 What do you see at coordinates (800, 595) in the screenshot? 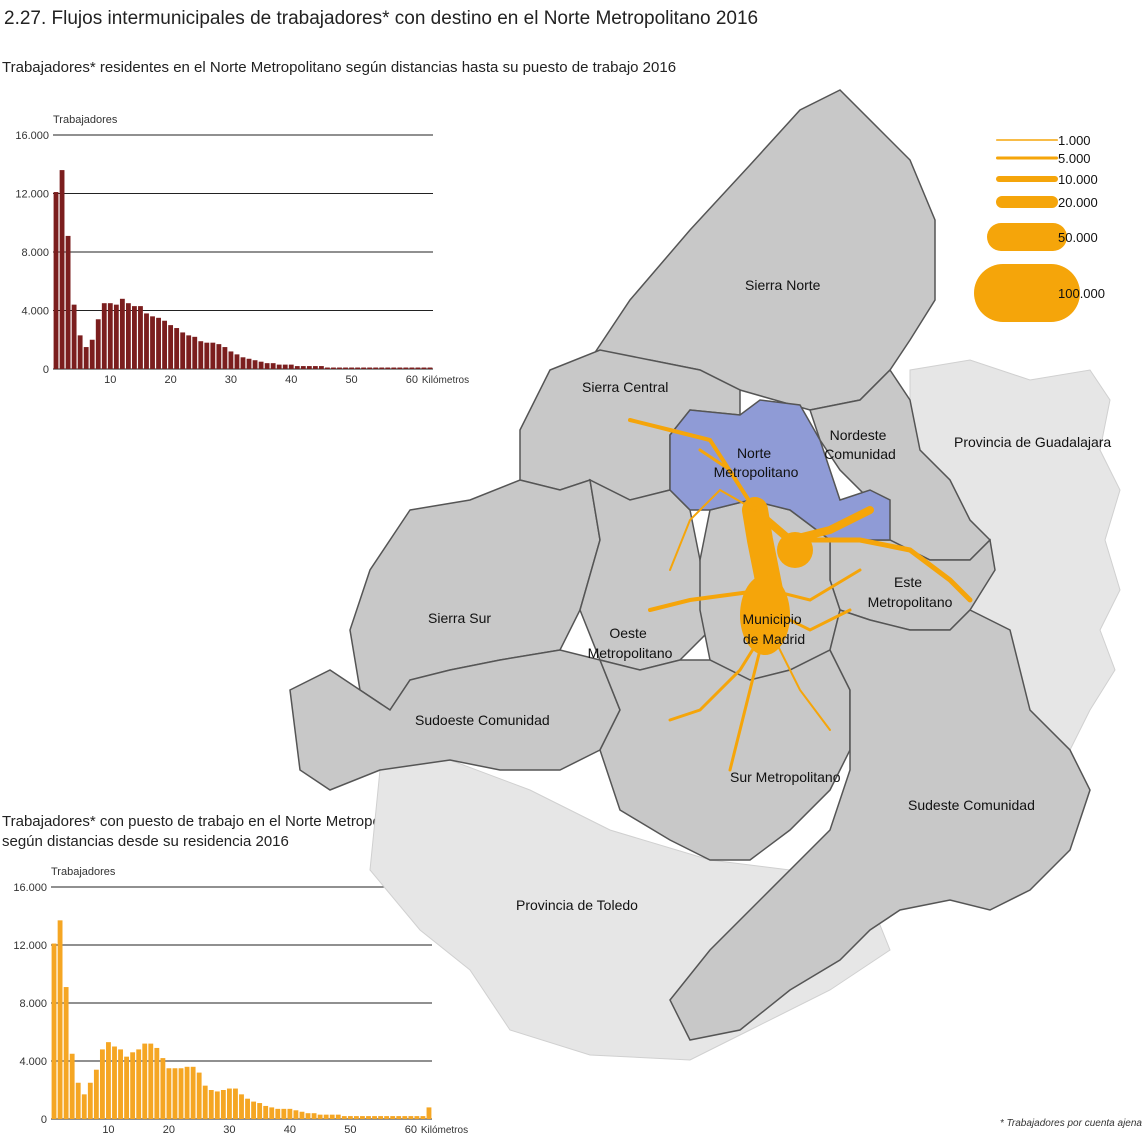
I see `flow-lines` at bounding box center [800, 595].